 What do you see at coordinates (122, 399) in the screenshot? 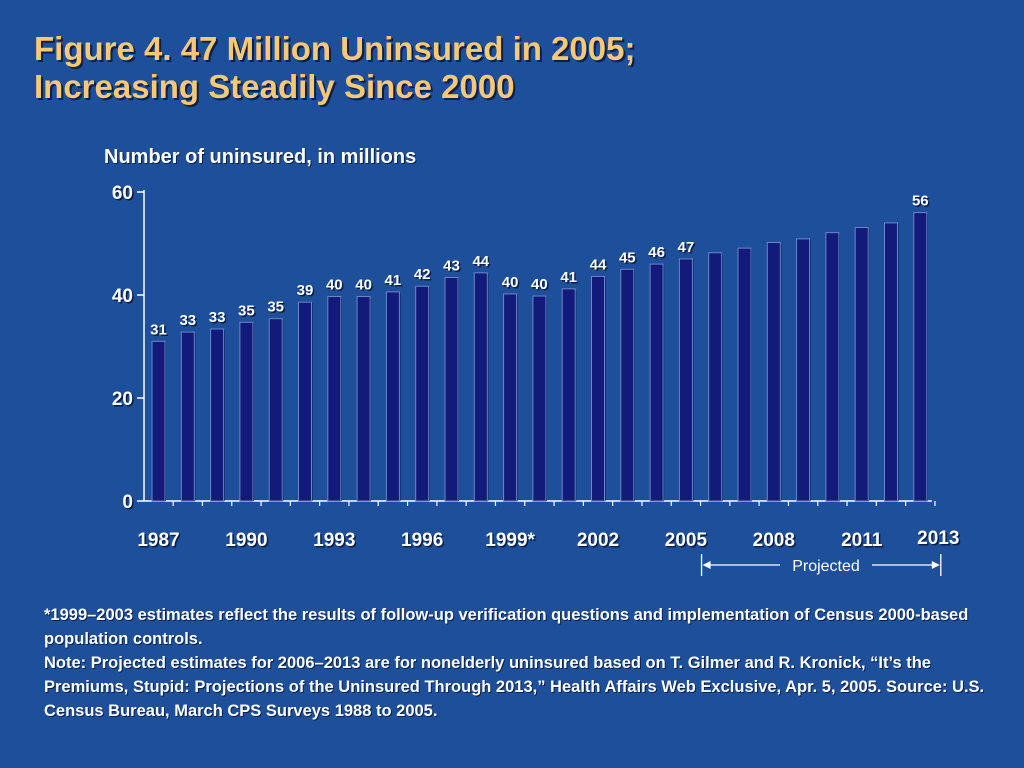
I see `y-tick-label-20: 20` at bounding box center [122, 399].